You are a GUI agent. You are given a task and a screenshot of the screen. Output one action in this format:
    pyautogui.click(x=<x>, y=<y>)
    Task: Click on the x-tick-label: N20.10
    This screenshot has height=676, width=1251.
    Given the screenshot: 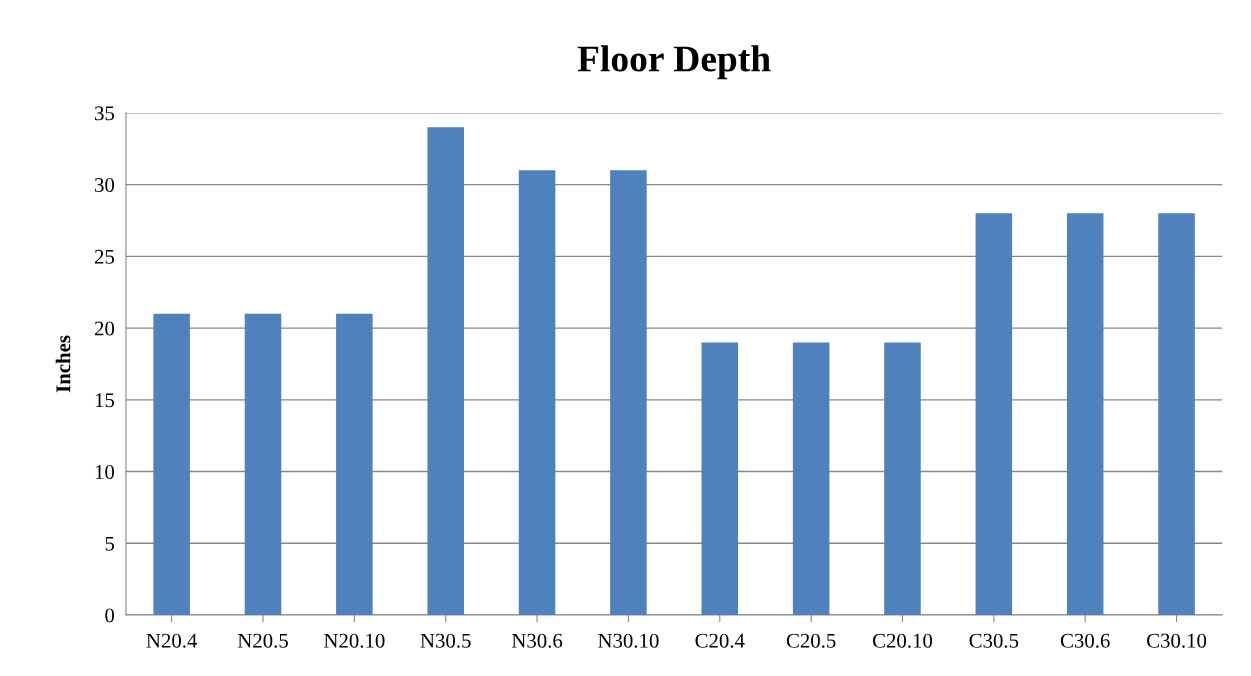 What is the action you would take?
    pyautogui.click(x=354, y=640)
    